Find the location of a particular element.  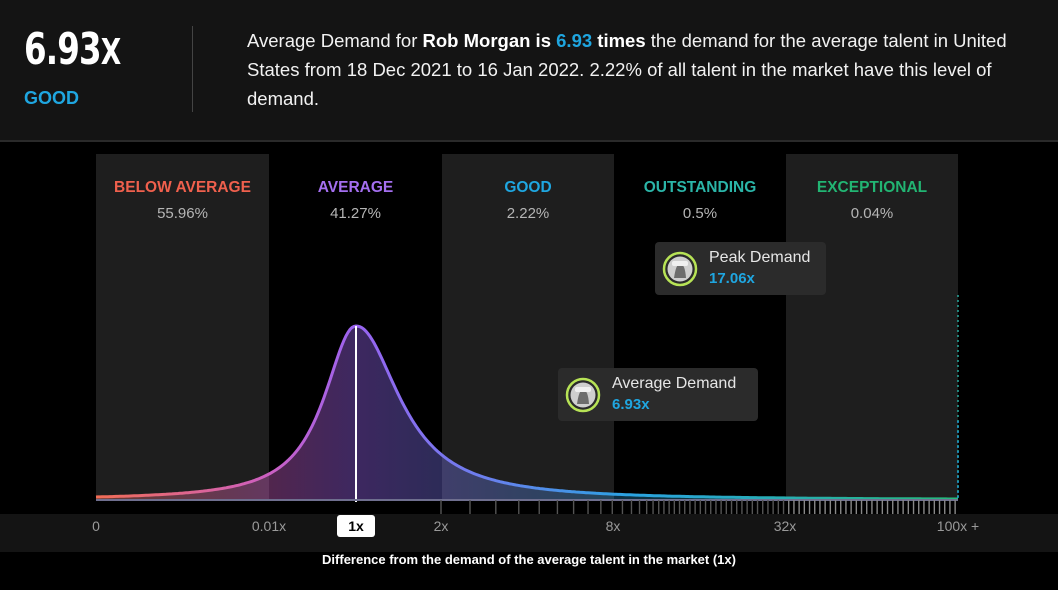

marker-average-demand: Average Demand 6.93x is located at coordinates (758, 434).